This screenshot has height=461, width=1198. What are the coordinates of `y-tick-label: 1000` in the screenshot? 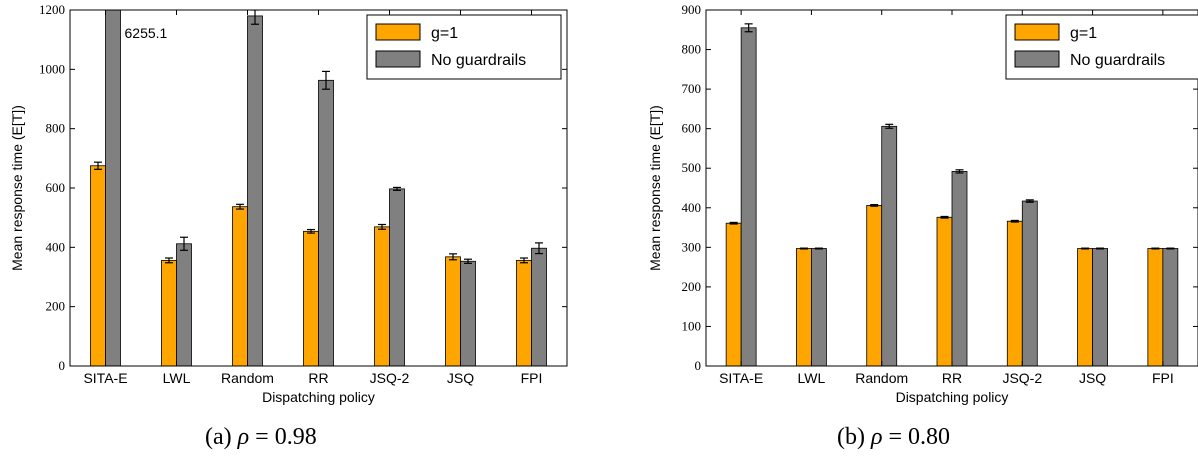 It's located at (52, 68).